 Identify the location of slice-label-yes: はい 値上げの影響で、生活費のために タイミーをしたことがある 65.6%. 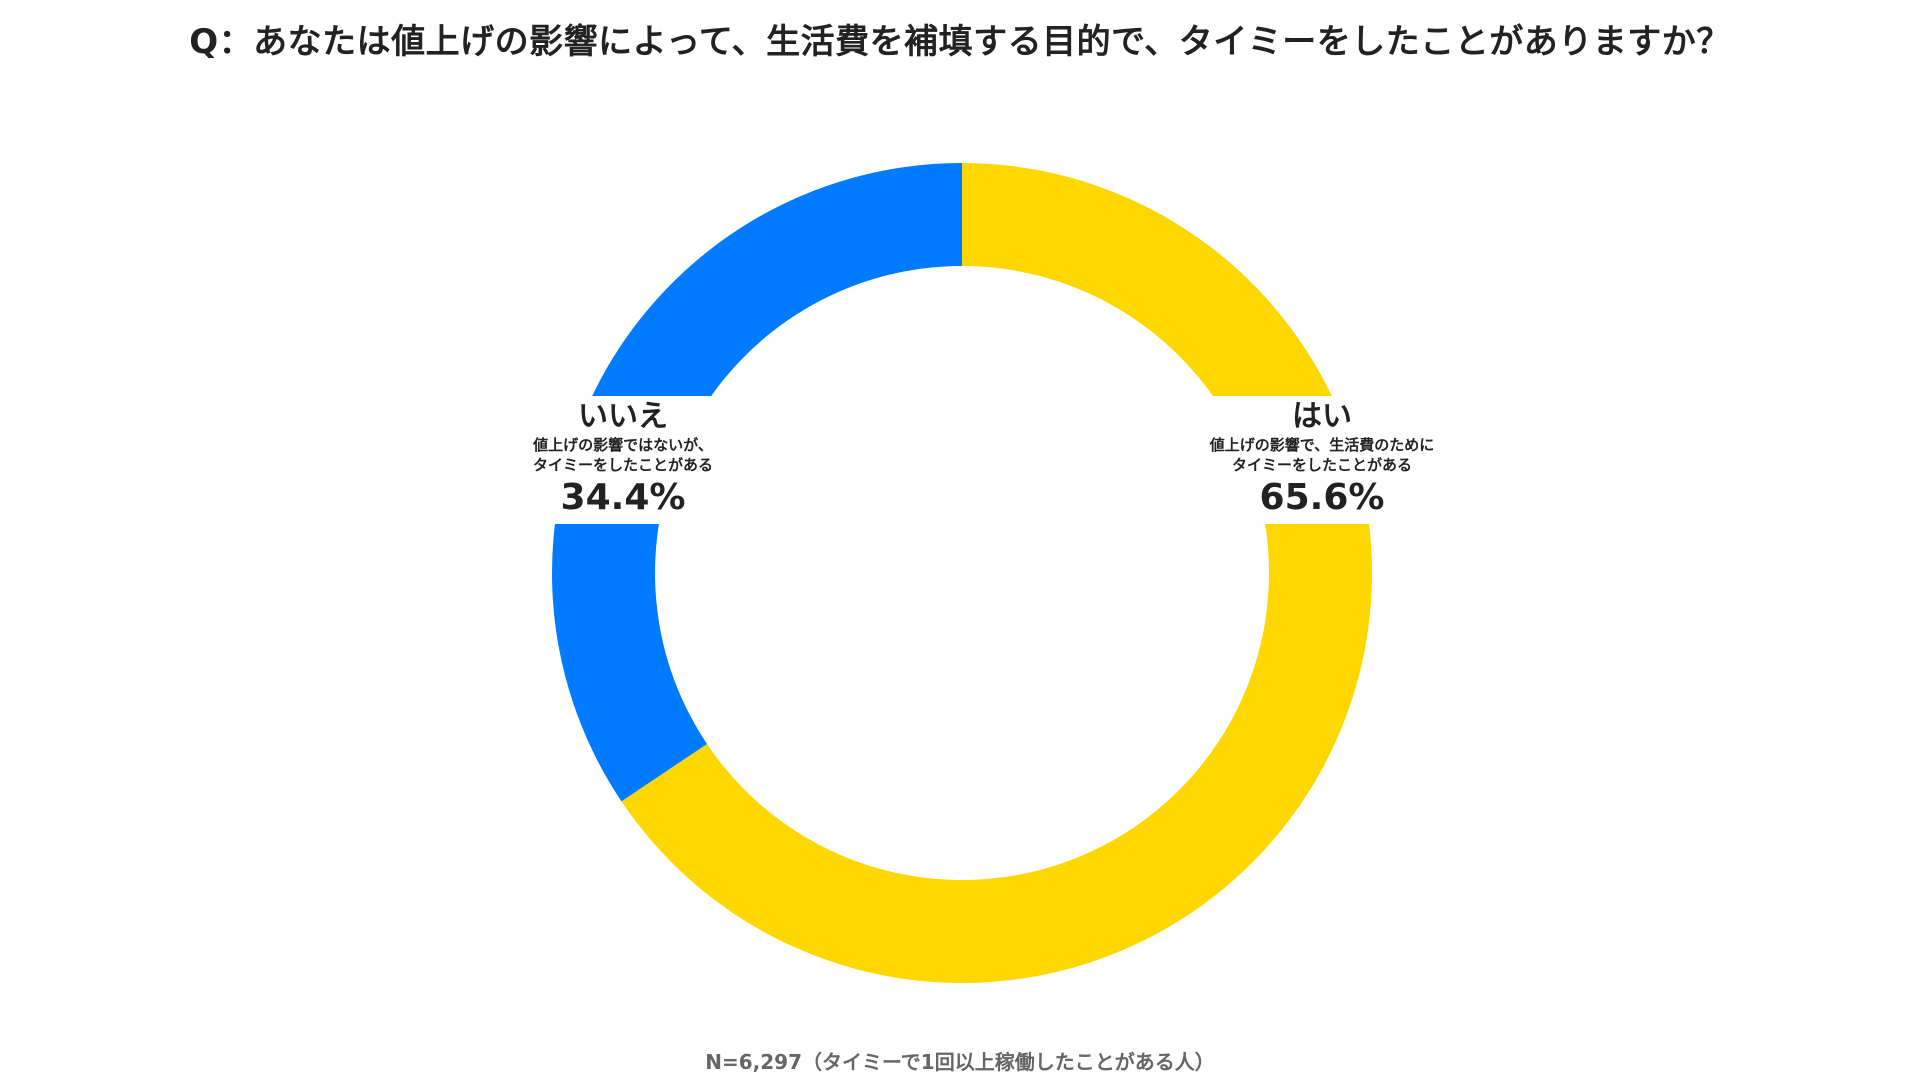
(1322, 460).